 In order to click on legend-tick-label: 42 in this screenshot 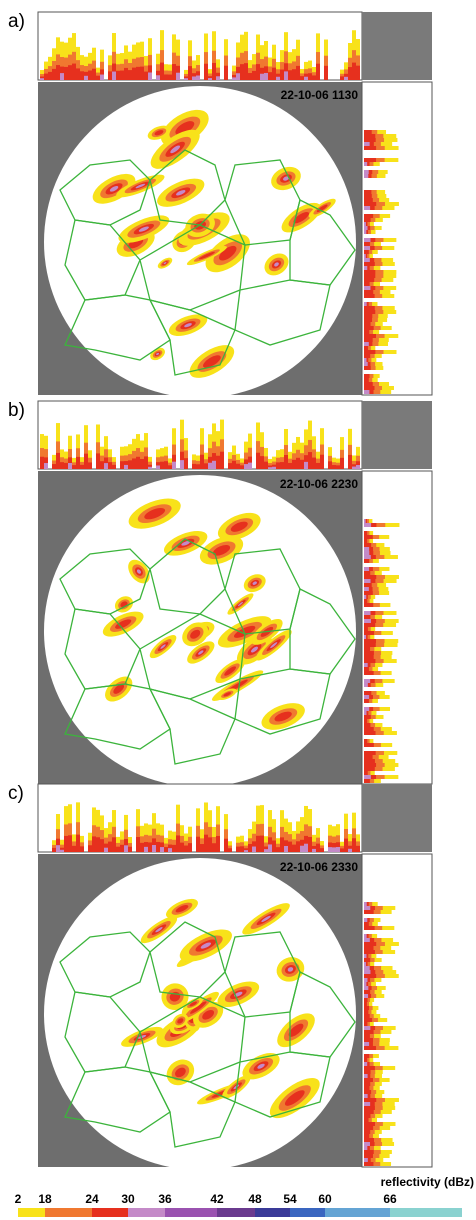, I will do `click(217, 1199)`.